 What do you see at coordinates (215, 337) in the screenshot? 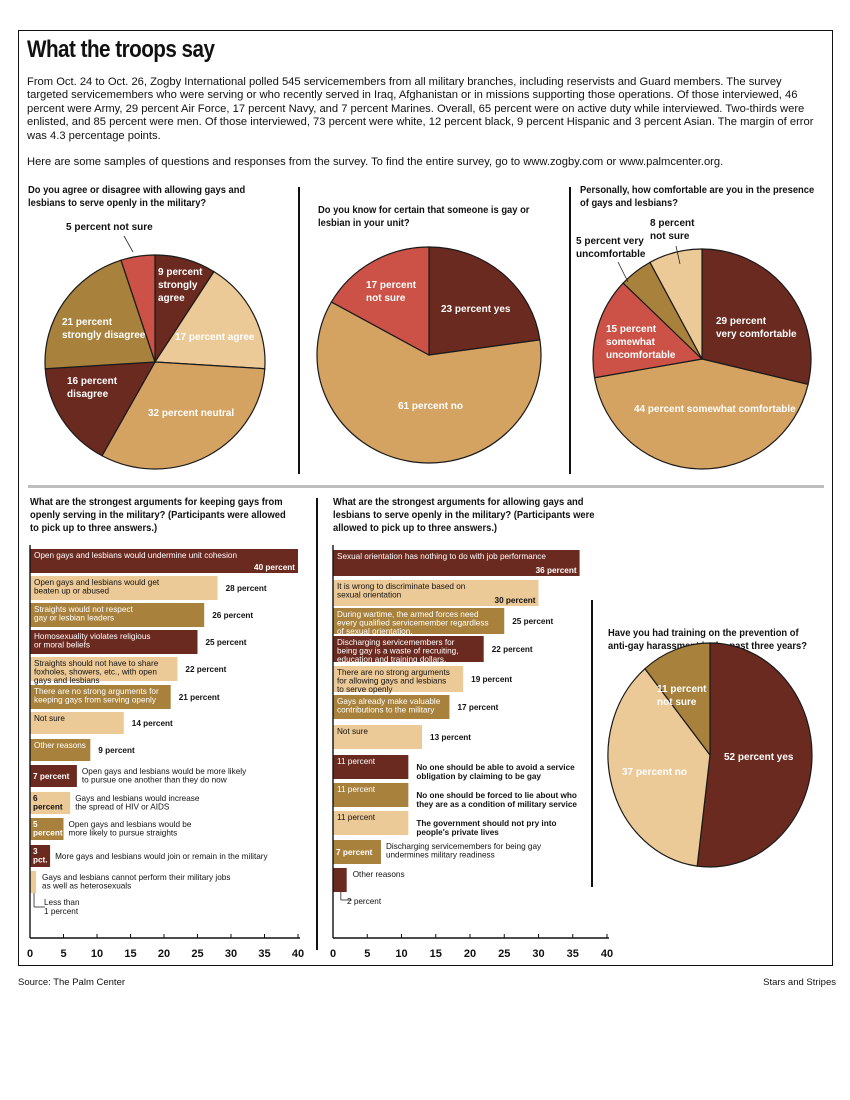
I see `pie-label-agree: 17 percent agree` at bounding box center [215, 337].